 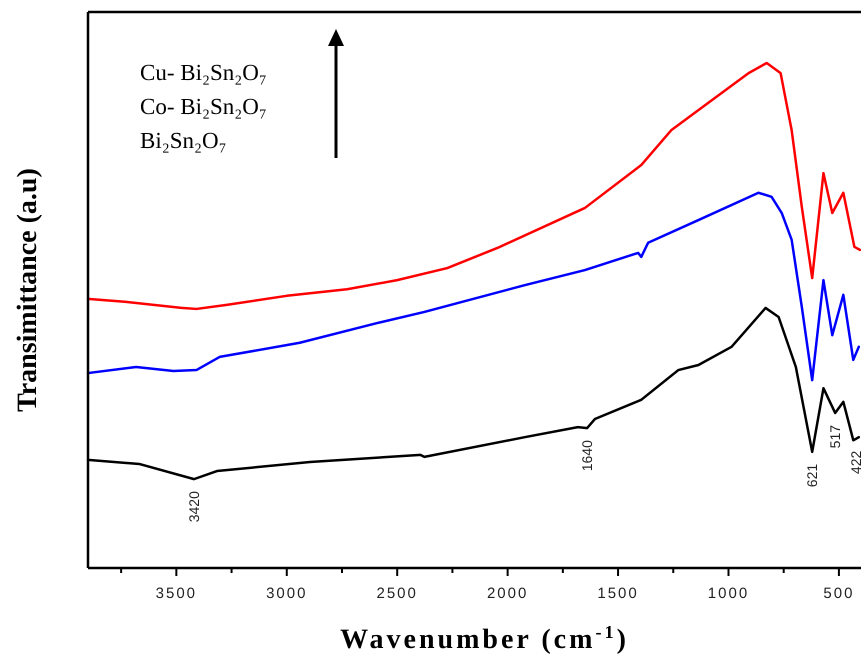 I want to click on annotation: 621, so click(x=812, y=476).